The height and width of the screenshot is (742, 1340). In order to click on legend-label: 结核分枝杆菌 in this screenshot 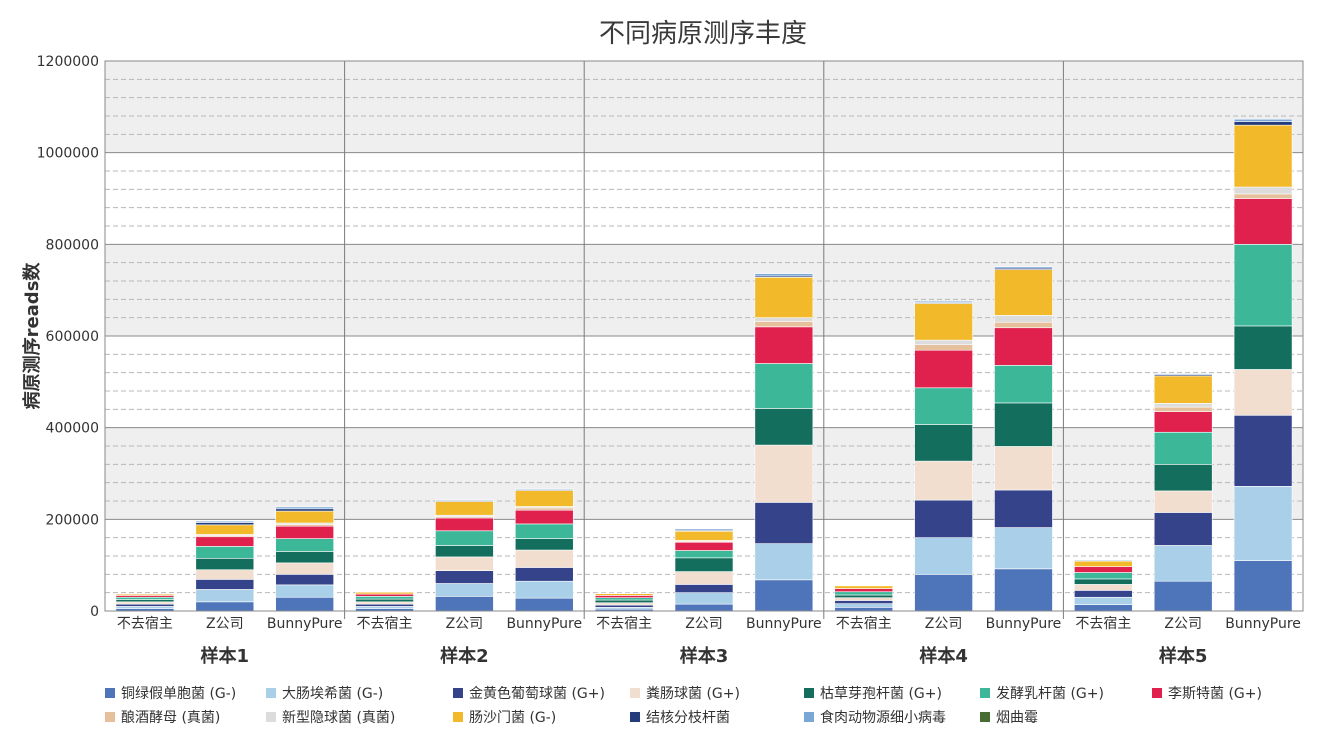, I will do `click(688, 718)`.